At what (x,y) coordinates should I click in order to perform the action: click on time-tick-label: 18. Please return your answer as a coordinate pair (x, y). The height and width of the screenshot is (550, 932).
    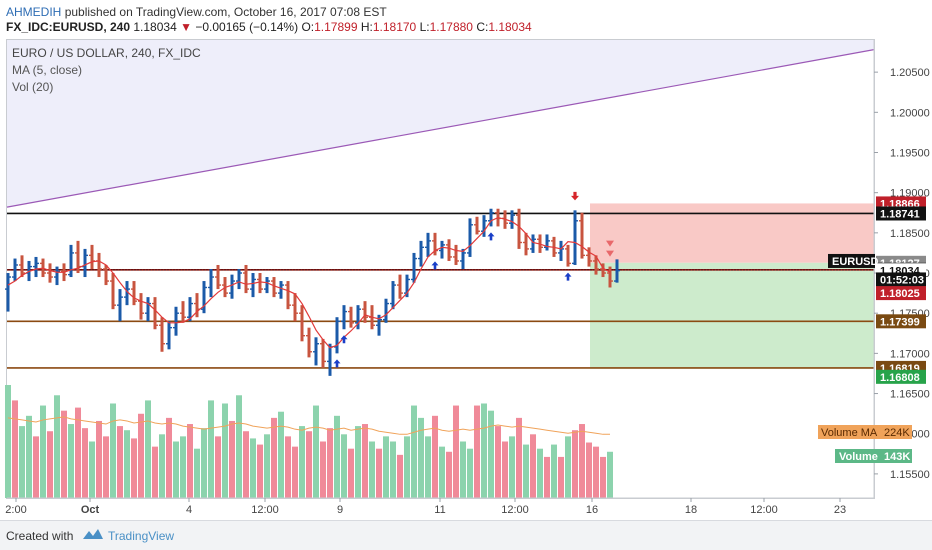
    Looking at the image, I should click on (691, 510).